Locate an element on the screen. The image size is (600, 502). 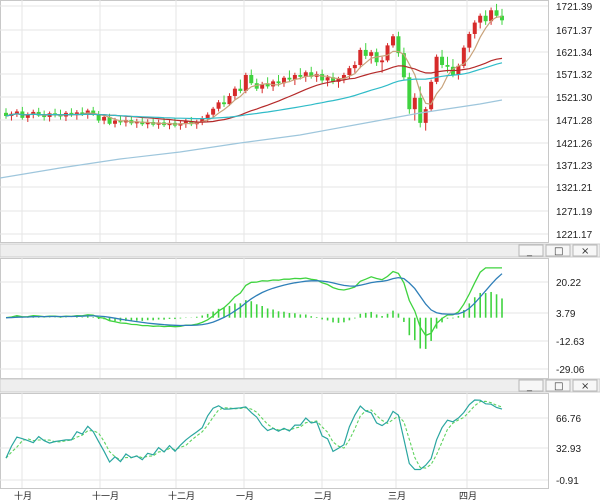
stochastic-k-line is located at coordinates (254, 435).